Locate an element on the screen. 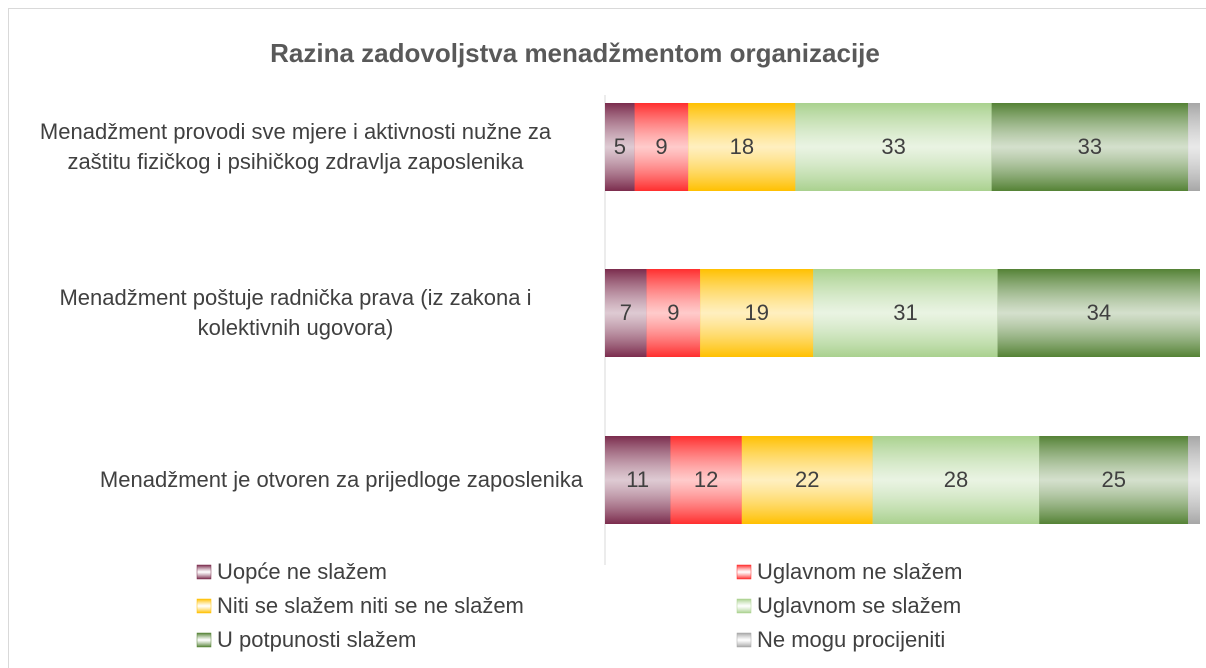 This screenshot has width=1206, height=668. data-label: 28 is located at coordinates (956, 479).